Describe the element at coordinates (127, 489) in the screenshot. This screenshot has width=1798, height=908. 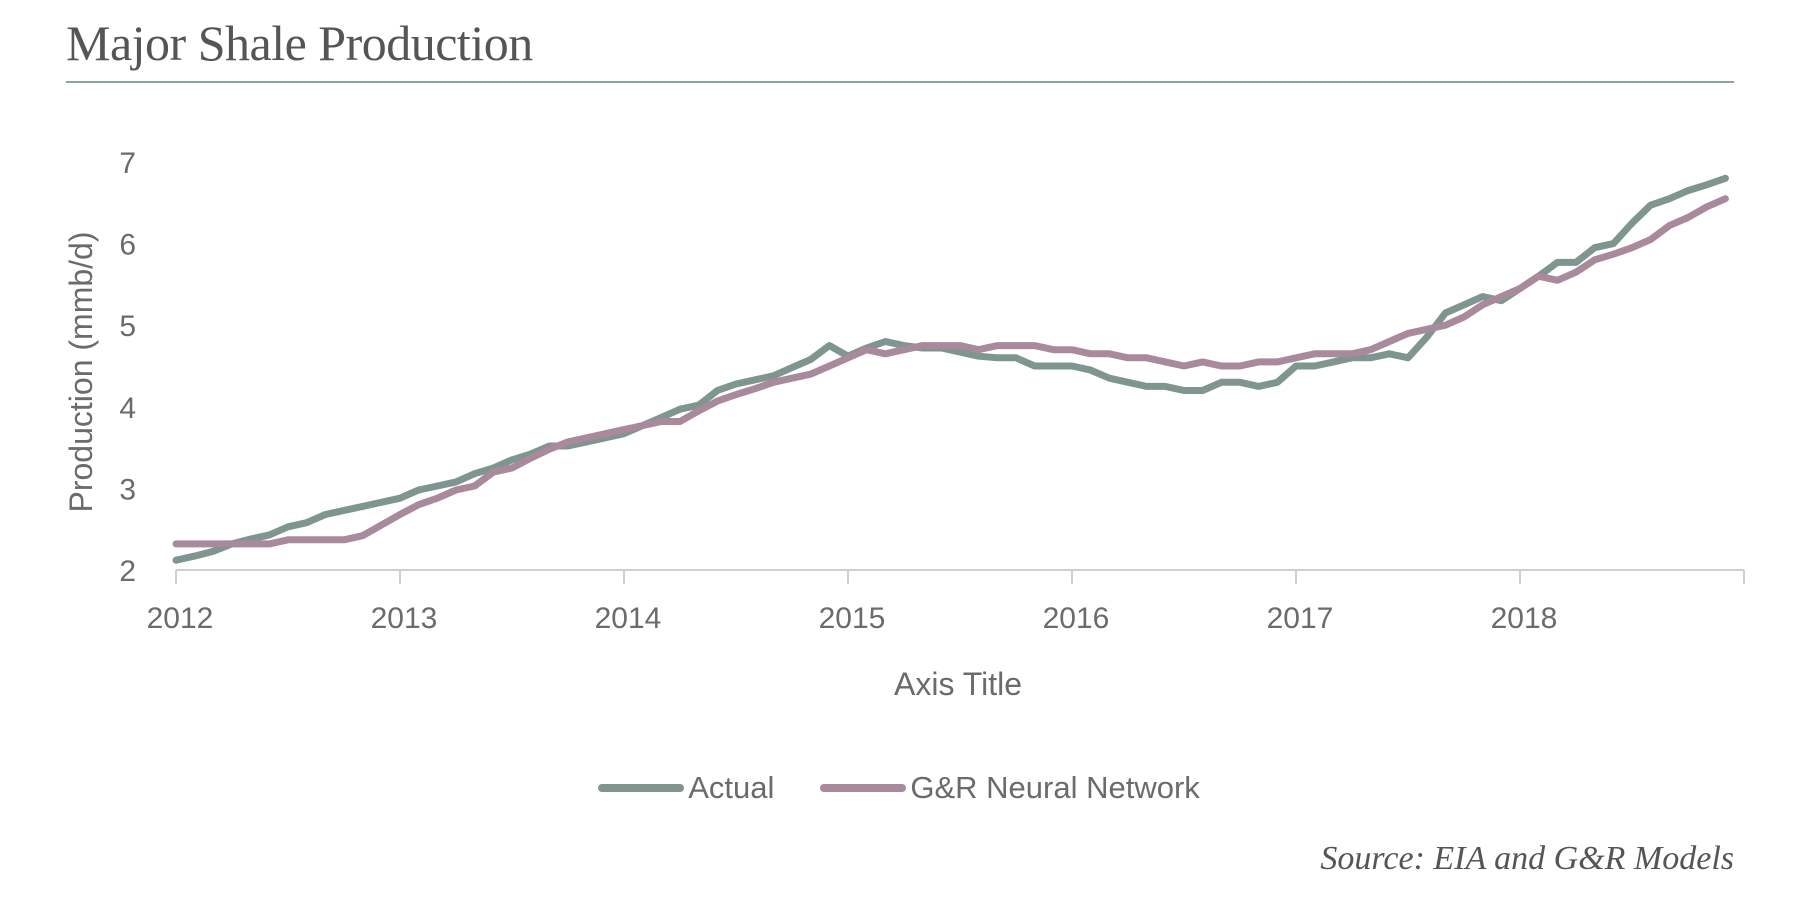
I see `y-tick-label: 3` at that location.